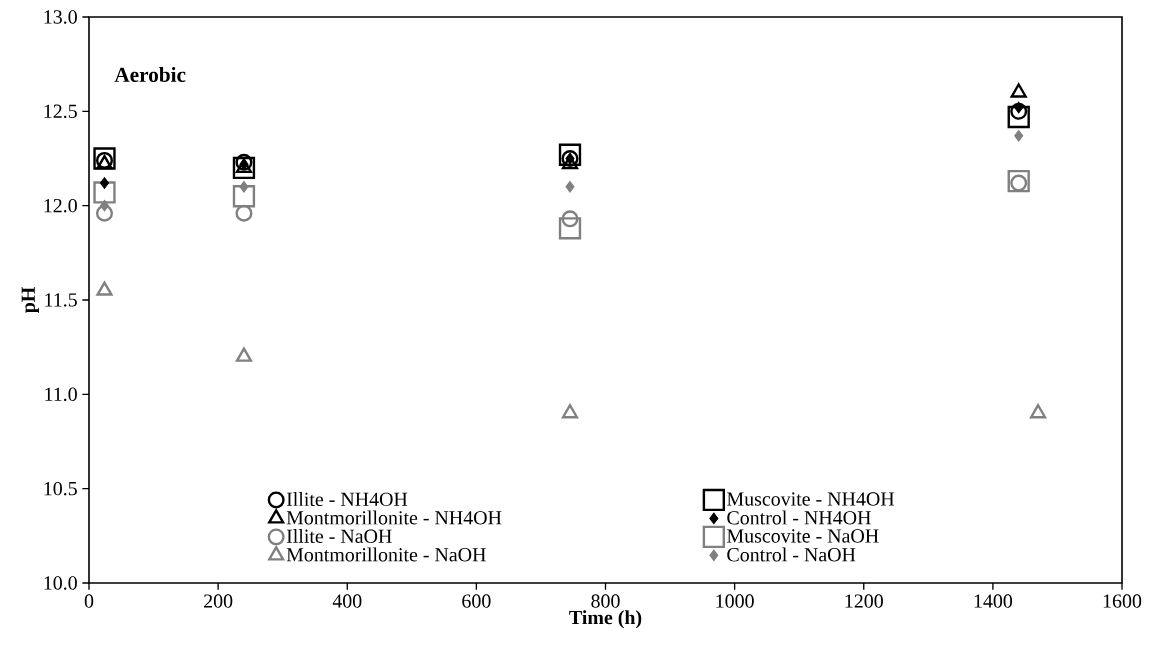 The image size is (1150, 653). I want to click on x-tick-label: 0, so click(89, 601).